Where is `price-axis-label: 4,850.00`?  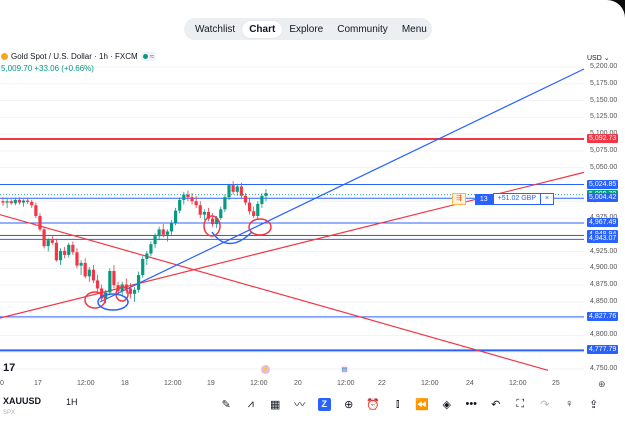 price-axis-label: 4,850.00 is located at coordinates (604, 301).